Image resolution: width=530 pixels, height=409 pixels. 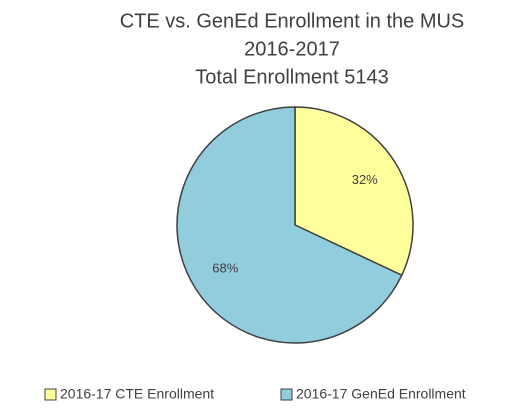 I want to click on legend-label: 2016-17 CTE Enrollment, so click(x=137, y=394).